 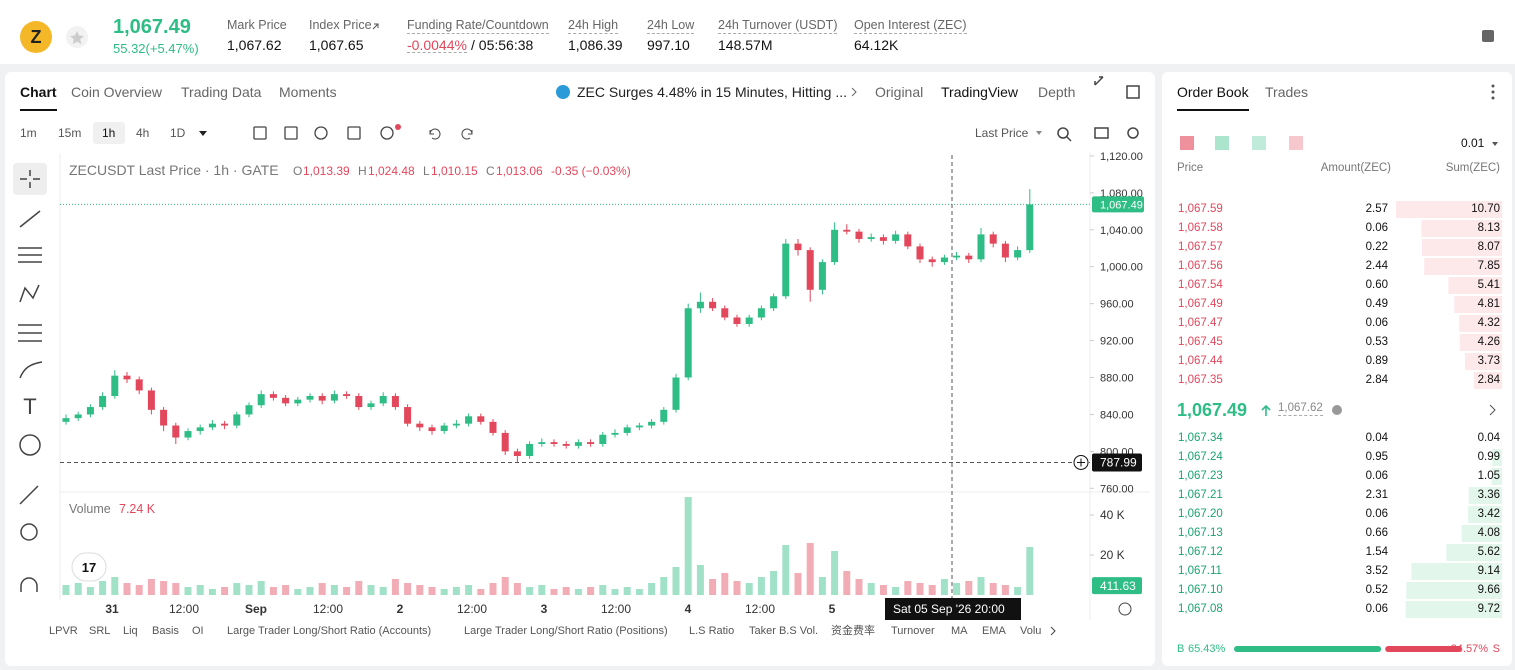 What do you see at coordinates (1200, 266) in the screenshot?
I see `book-price: 1,067.56` at bounding box center [1200, 266].